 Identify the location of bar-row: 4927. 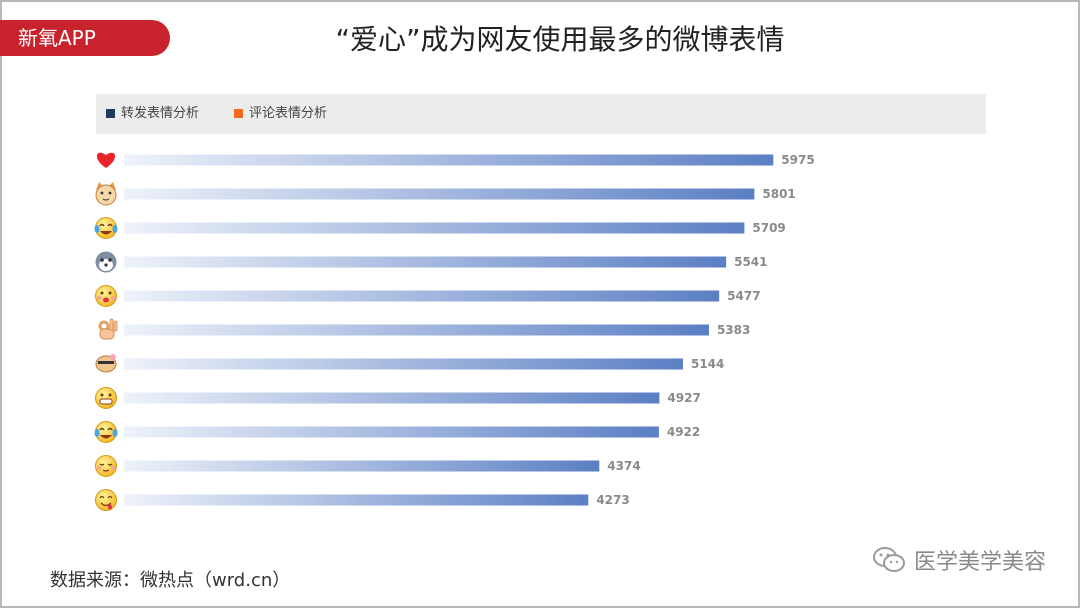
(398, 398).